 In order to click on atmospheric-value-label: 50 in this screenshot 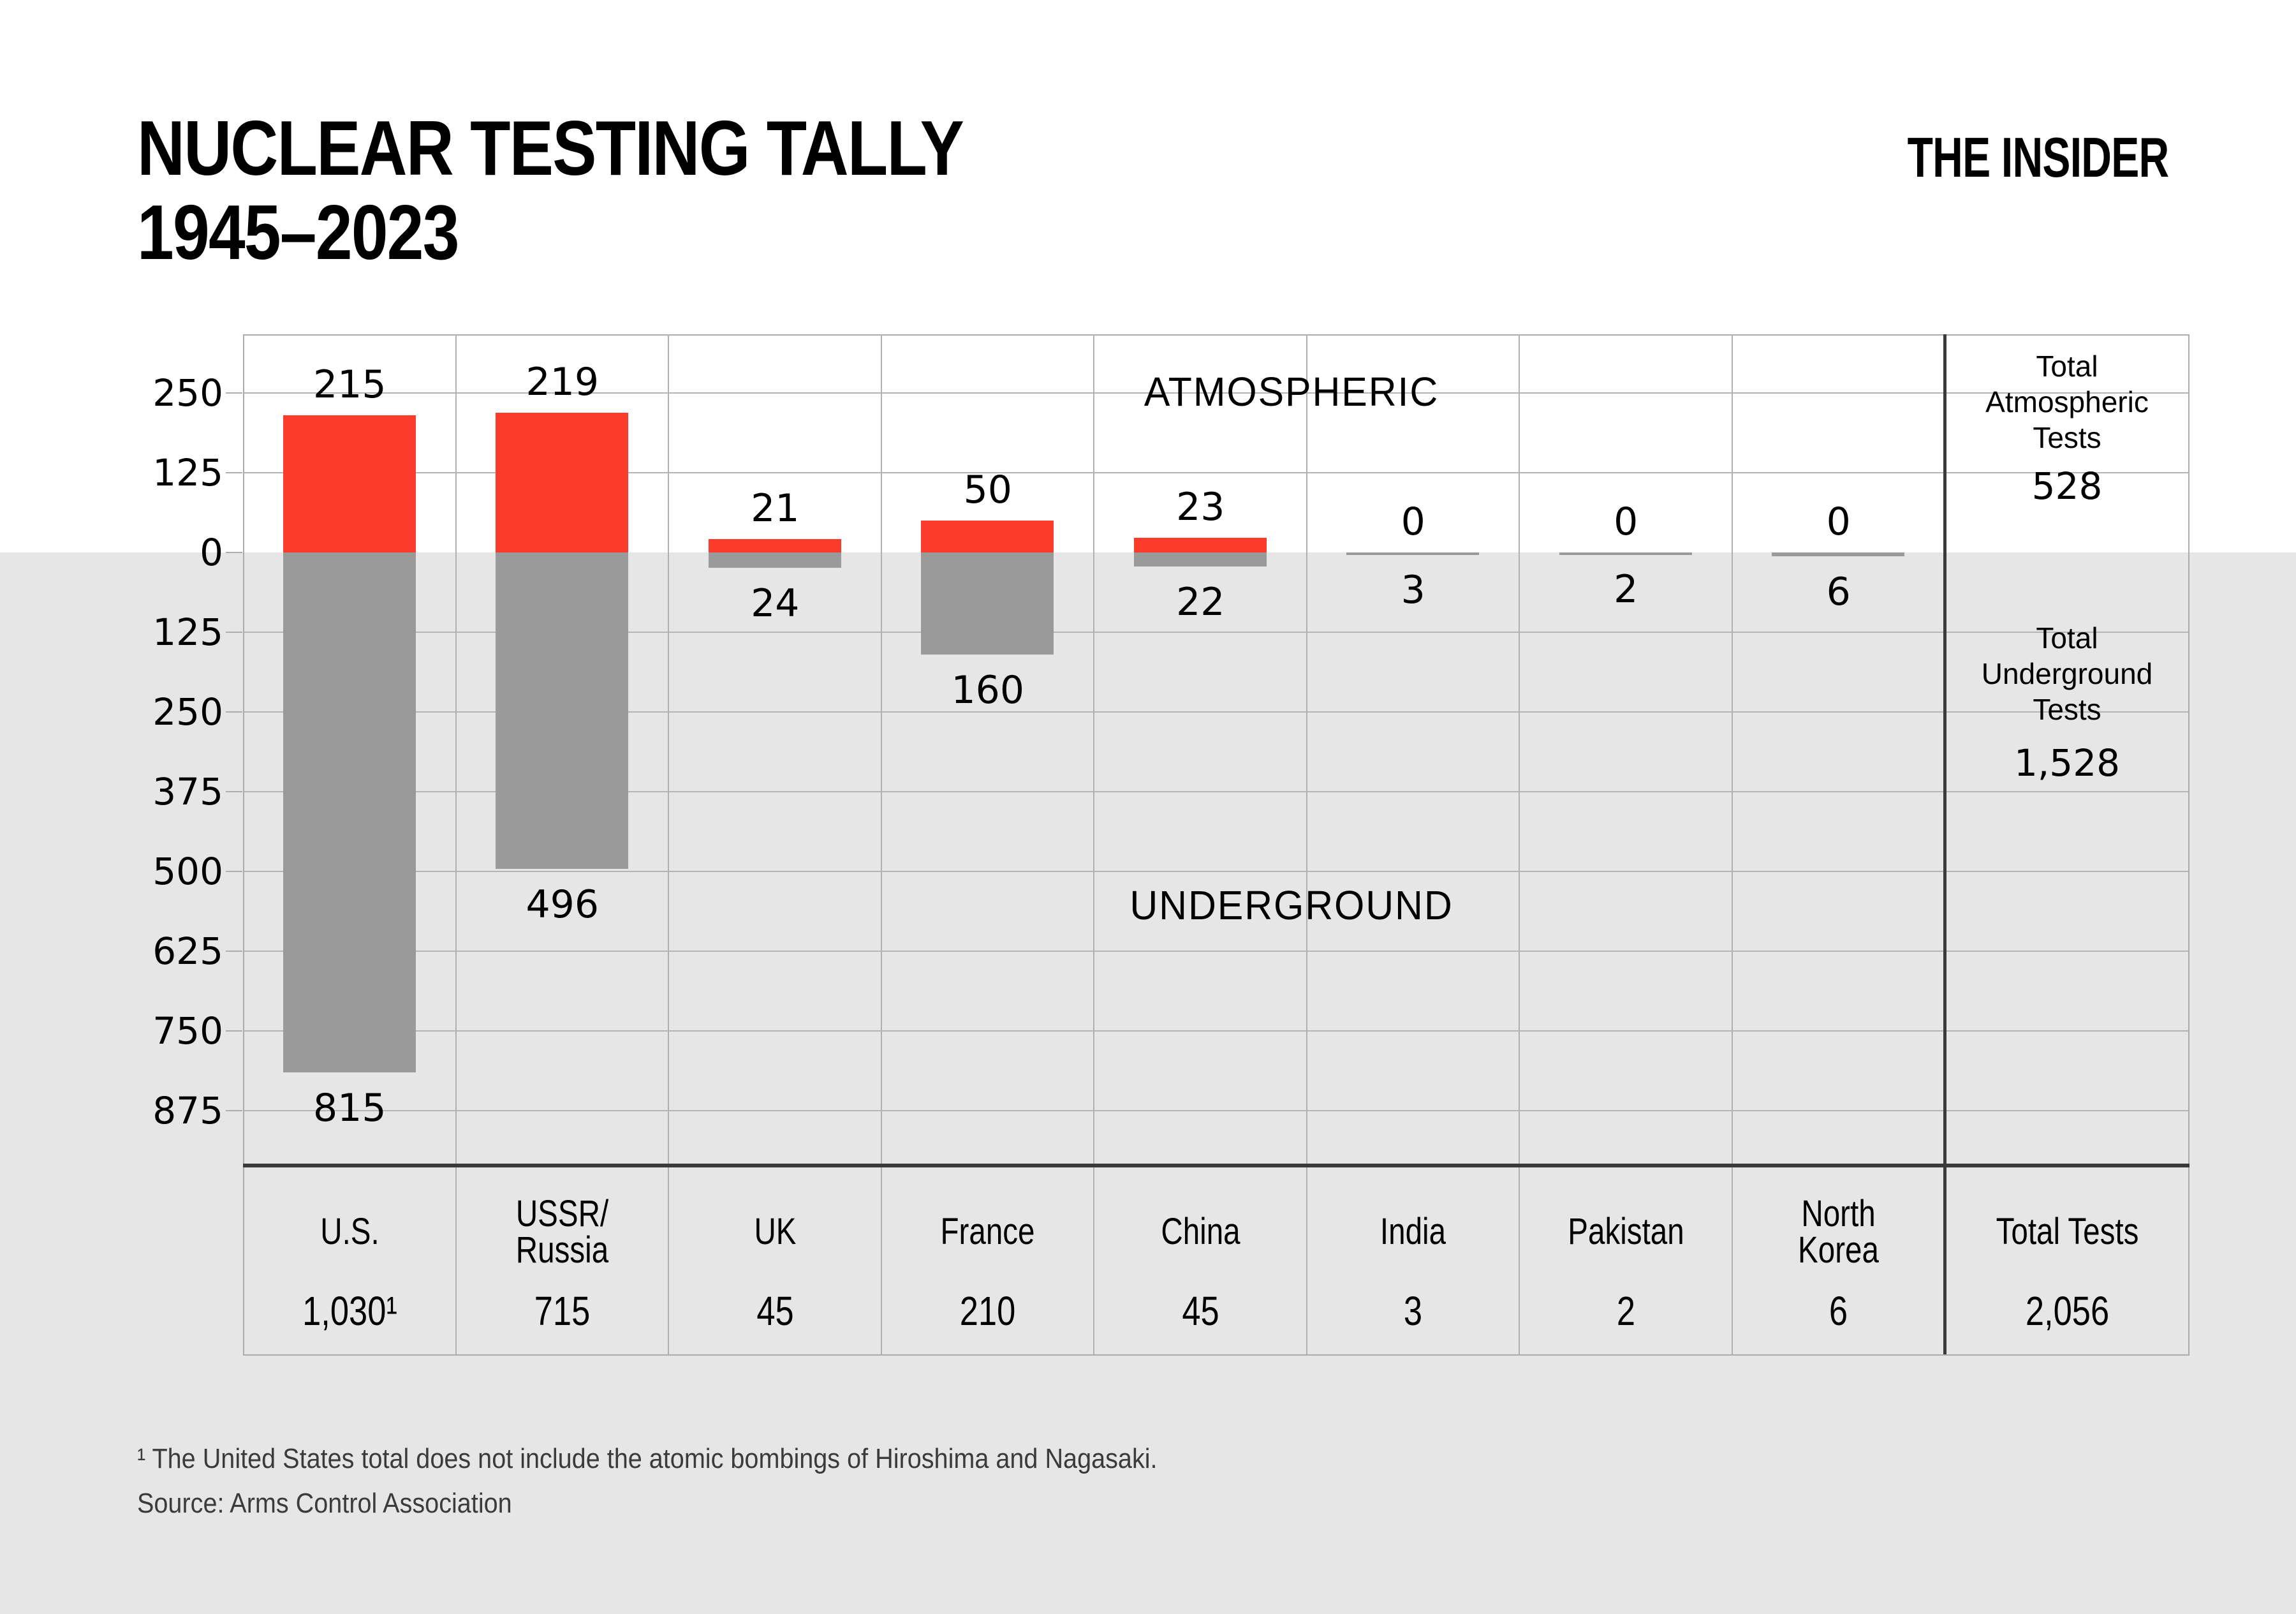, I will do `click(987, 490)`.